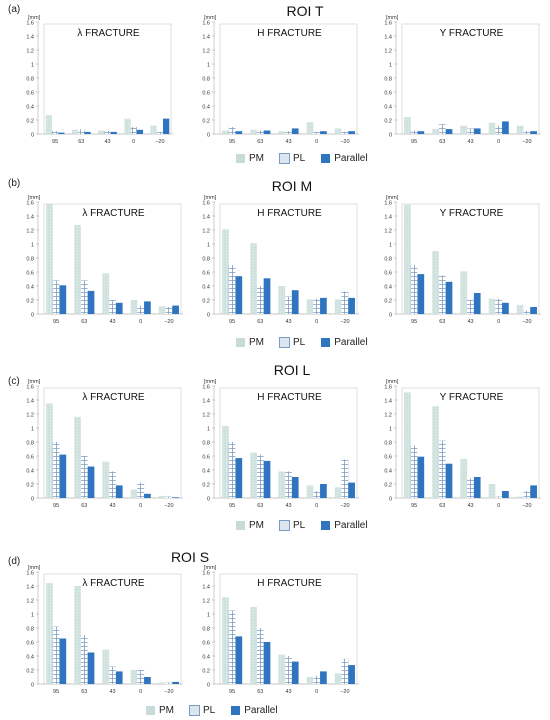  Describe the element at coordinates (351, 158) in the screenshot. I see `legend-label: Parallel` at that location.